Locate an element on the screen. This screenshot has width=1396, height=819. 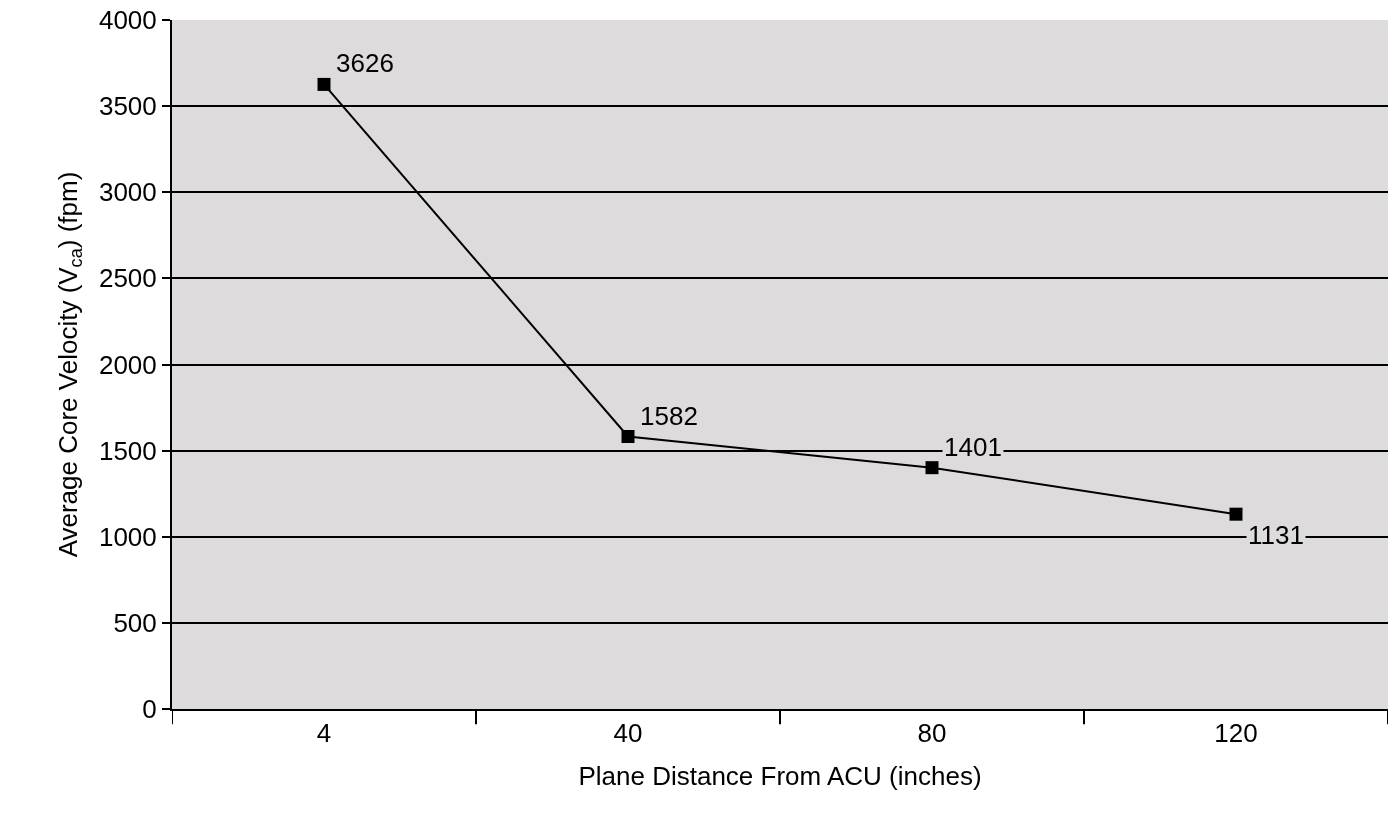
data-label: 1131 is located at coordinates (1276, 535).